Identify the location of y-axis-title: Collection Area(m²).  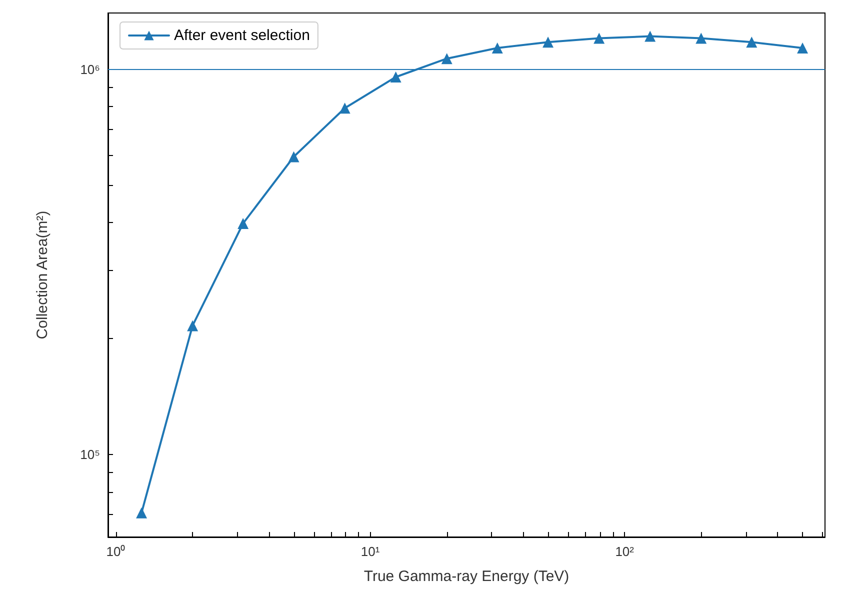
(42, 275).